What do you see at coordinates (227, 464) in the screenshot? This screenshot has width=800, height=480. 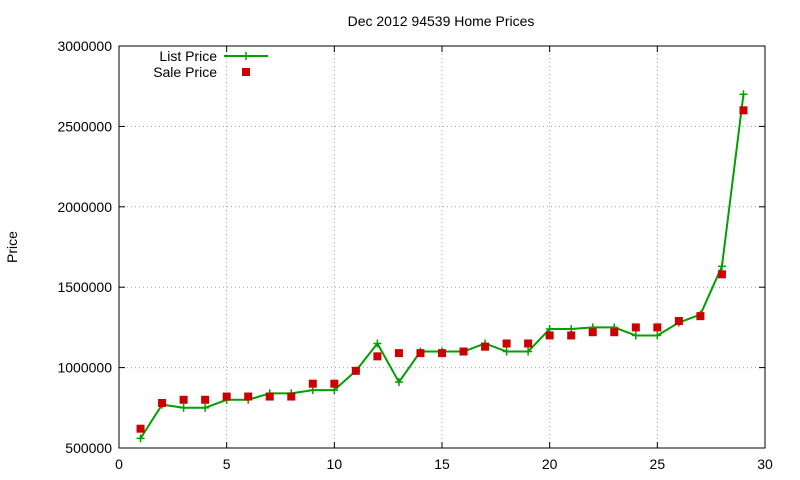 I see `x-tick-label: 5` at bounding box center [227, 464].